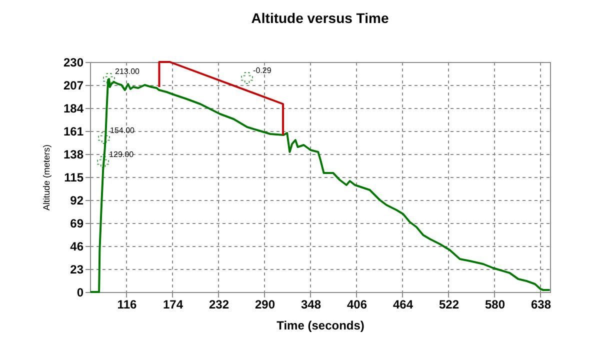 The image size is (600, 350). What do you see at coordinates (73, 63) in the screenshot?
I see `y-tick-label: 230` at bounding box center [73, 63].